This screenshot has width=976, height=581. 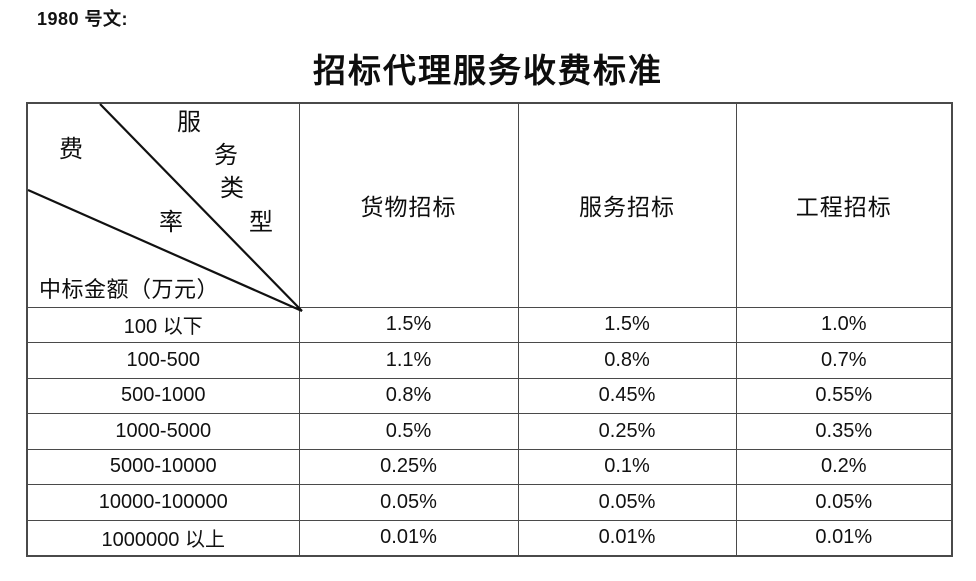 I want to click on column-header-goods: 货物招标, so click(x=408, y=205).